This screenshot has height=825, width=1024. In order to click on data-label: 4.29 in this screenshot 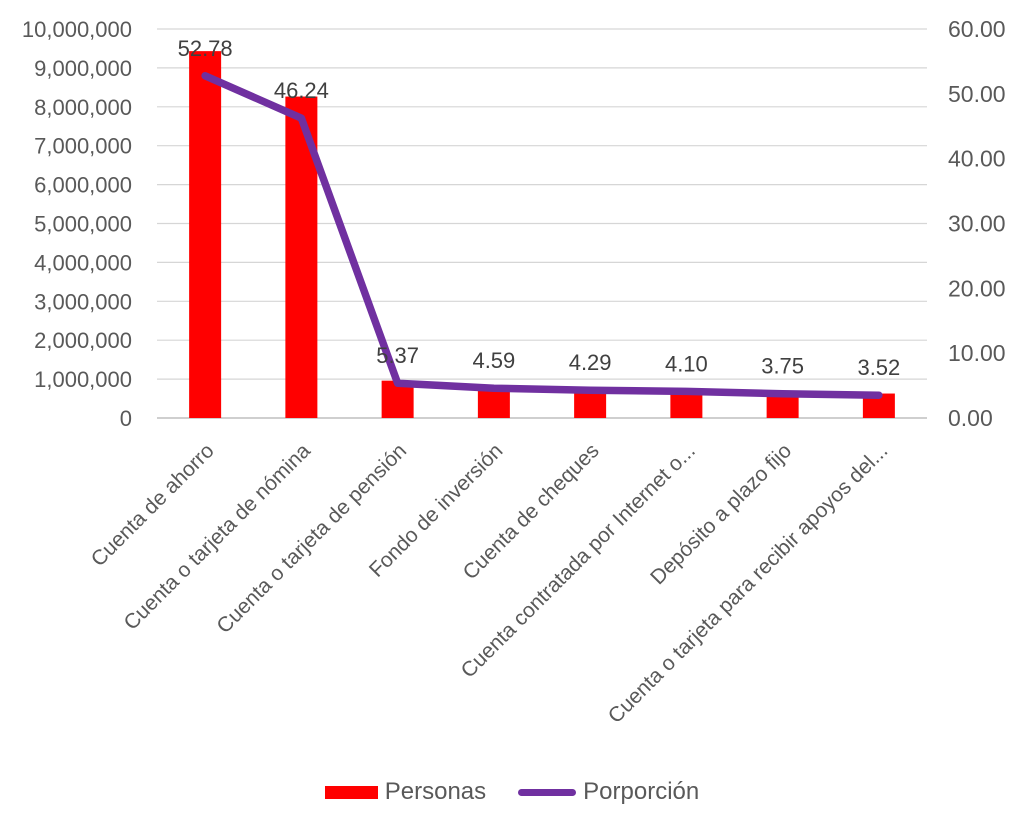, I will do `click(590, 362)`.